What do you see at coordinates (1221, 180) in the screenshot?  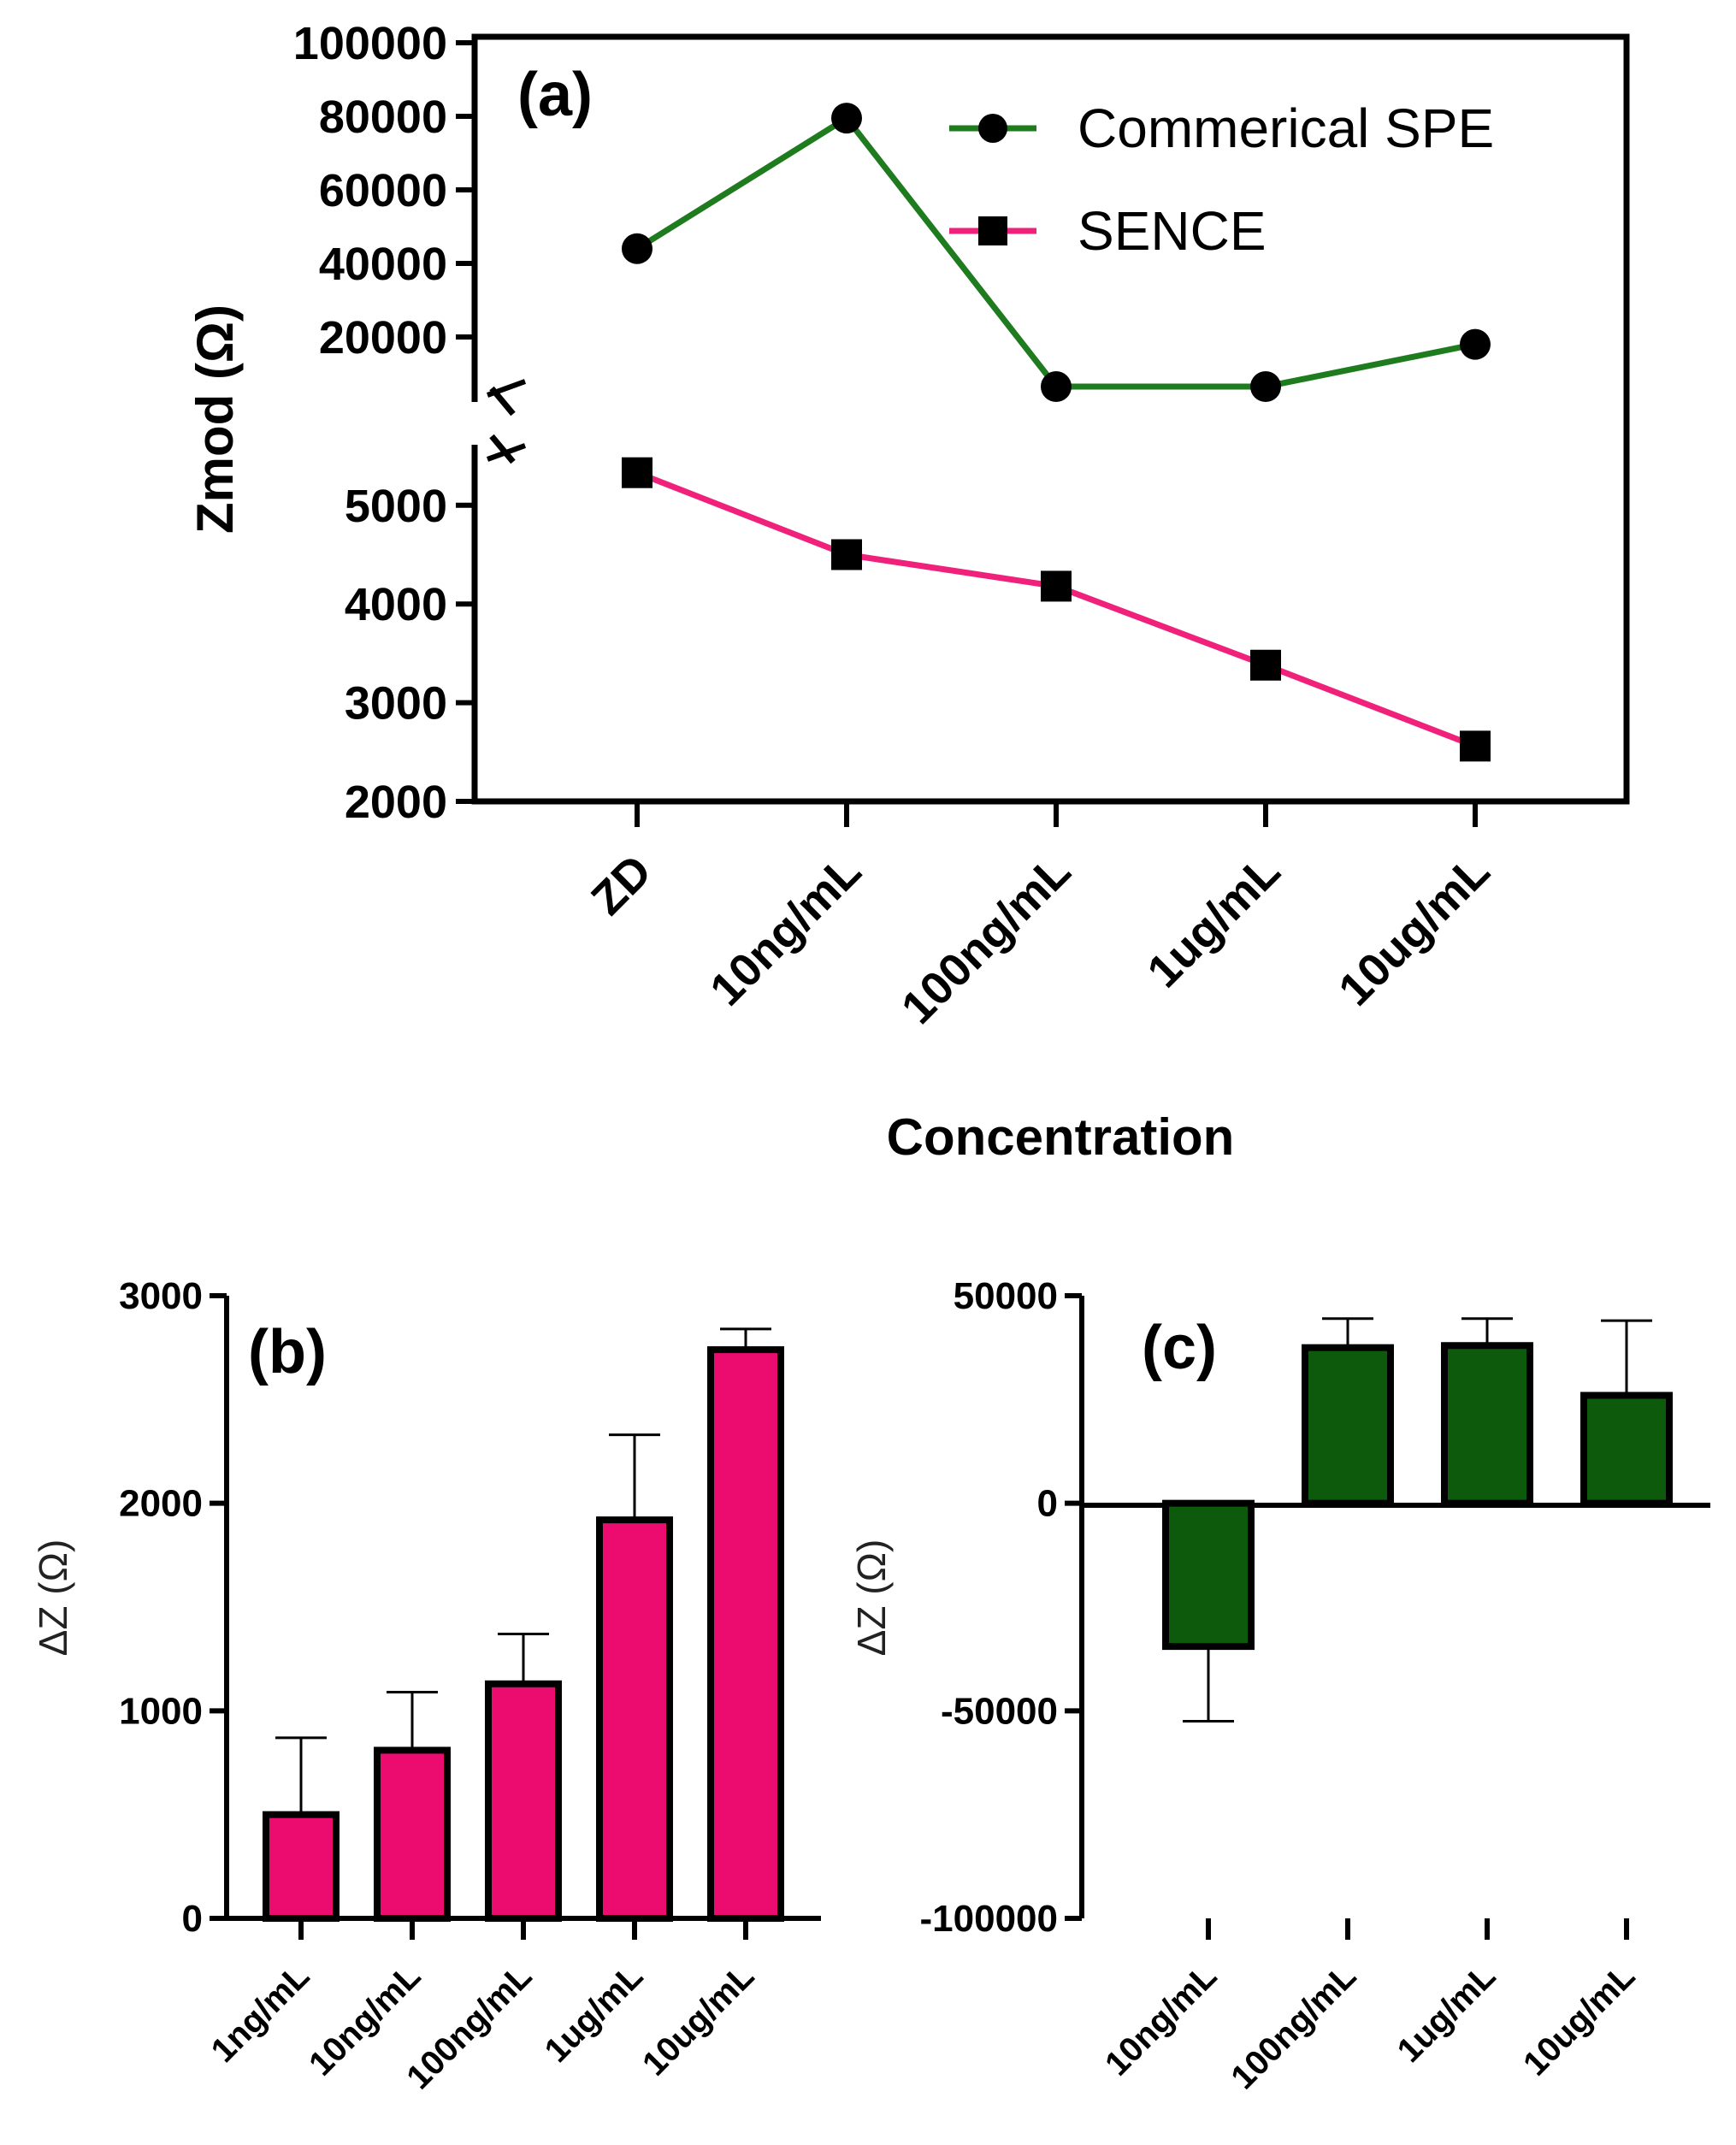 I see `legend: Commerical SPE SENCE` at bounding box center [1221, 180].